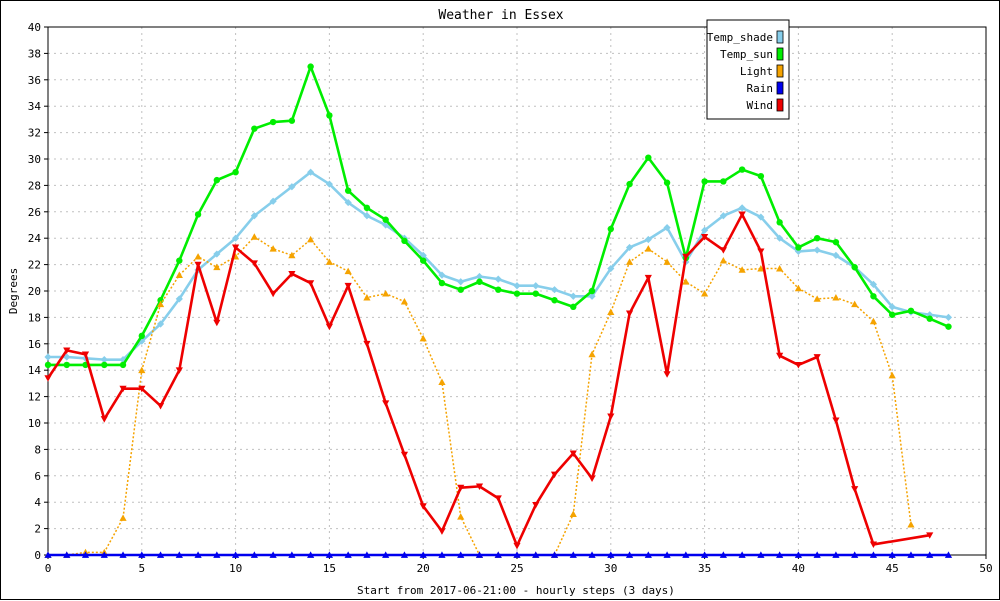 This screenshot has height=601, width=1000. I want to click on y-tick-label: 28, so click(34, 185).